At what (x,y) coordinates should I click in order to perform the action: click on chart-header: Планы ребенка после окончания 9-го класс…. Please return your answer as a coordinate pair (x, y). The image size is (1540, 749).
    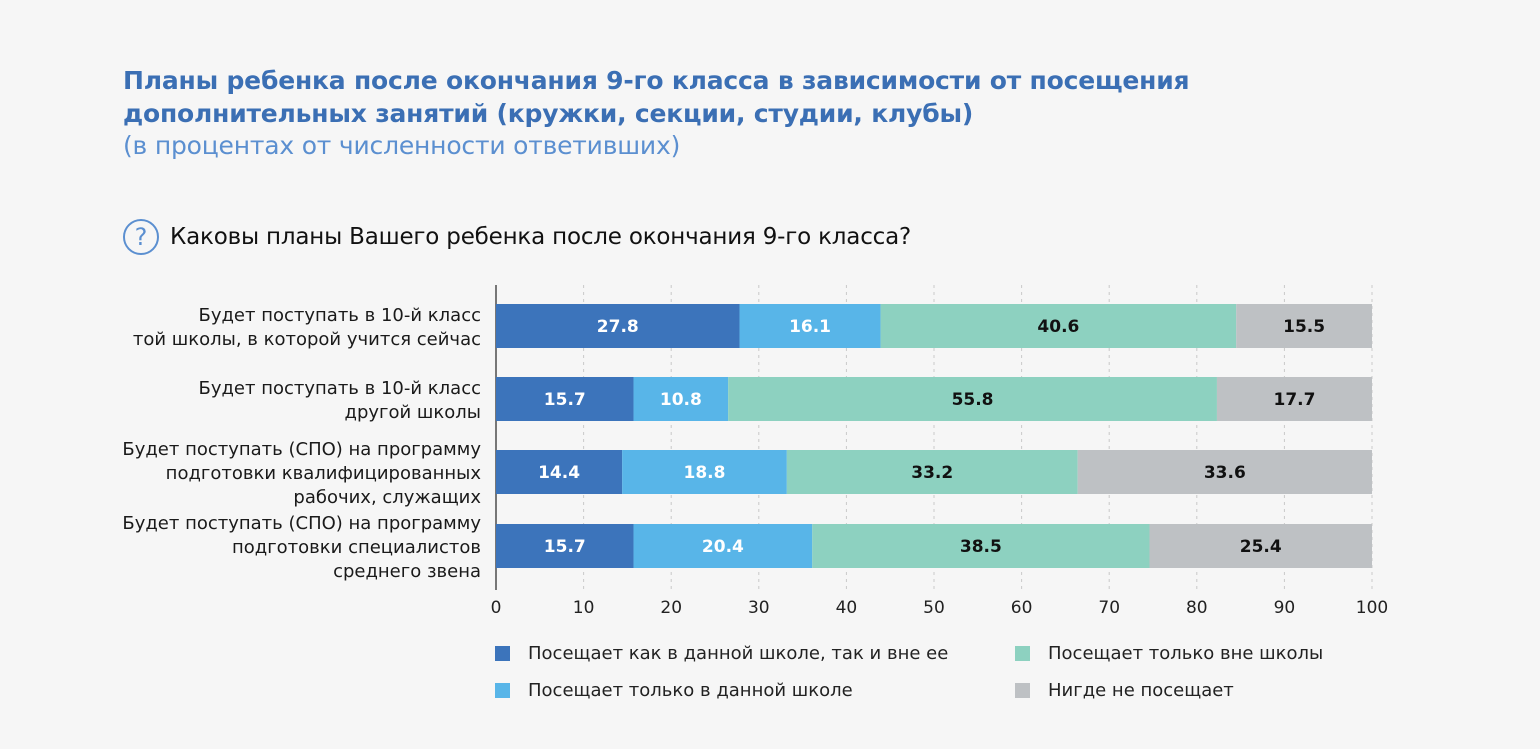
    Looking at the image, I should click on (773, 113).